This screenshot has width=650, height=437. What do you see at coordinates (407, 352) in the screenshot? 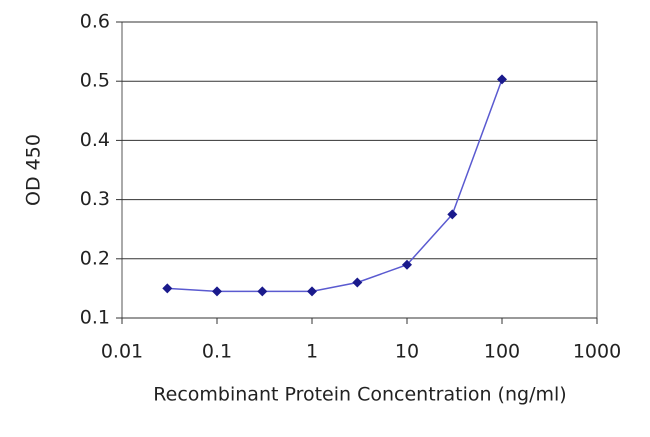
I see `x-tick-label: 10` at bounding box center [407, 352].